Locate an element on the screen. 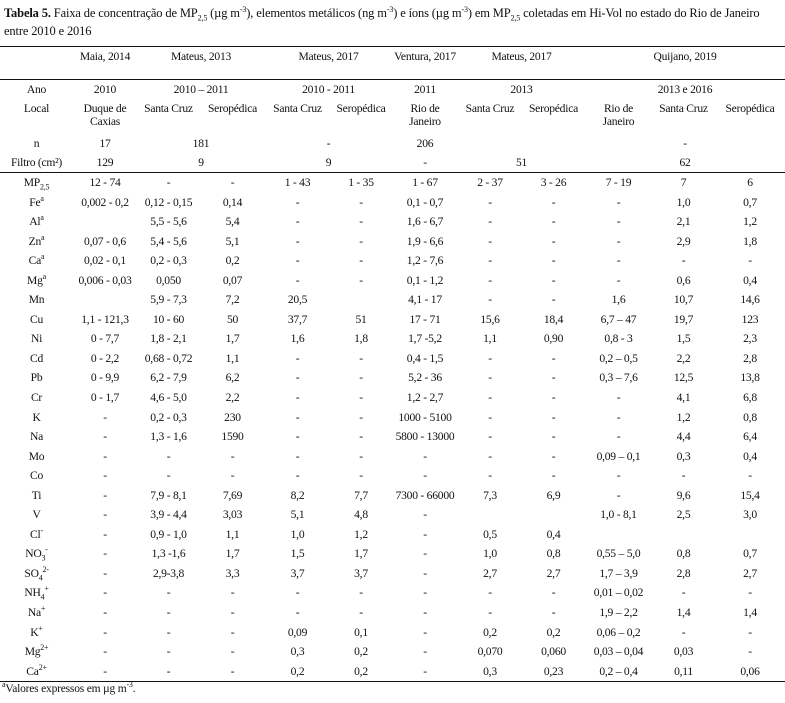  filter-area-row-cell: - is located at coordinates (425, 162).